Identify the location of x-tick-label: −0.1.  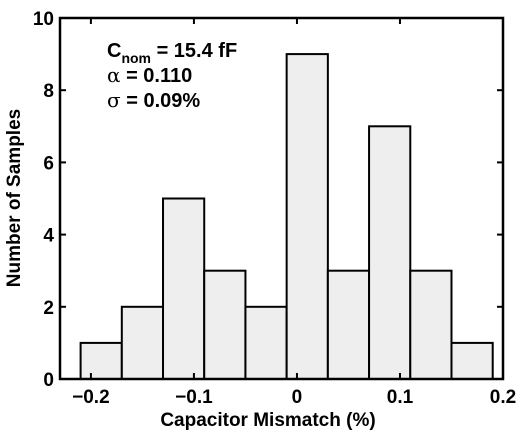
(194, 397).